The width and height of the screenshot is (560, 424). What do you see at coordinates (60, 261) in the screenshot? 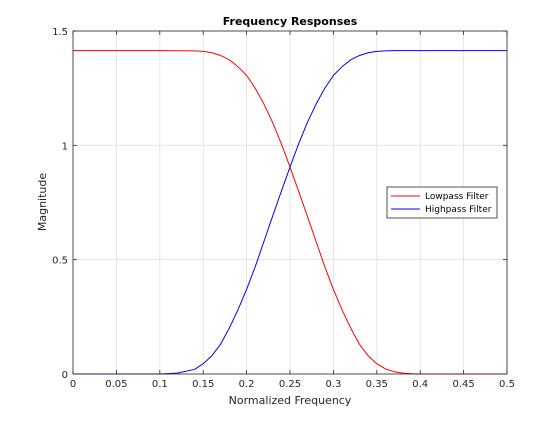
I see `y-tick-label: 0.5` at bounding box center [60, 261].